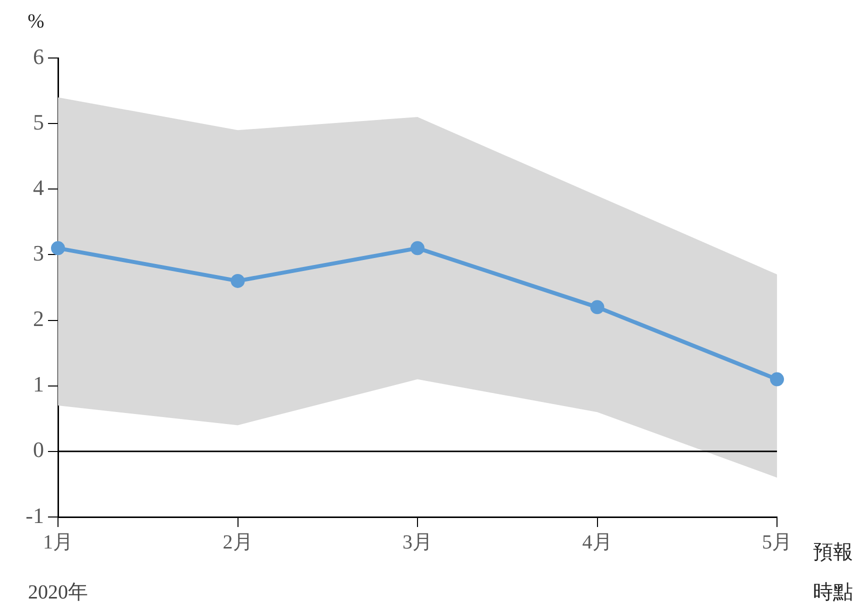 Image resolution: width=865 pixels, height=602 pixels. What do you see at coordinates (38, 56) in the screenshot?
I see `y-tick-label: 6` at bounding box center [38, 56].